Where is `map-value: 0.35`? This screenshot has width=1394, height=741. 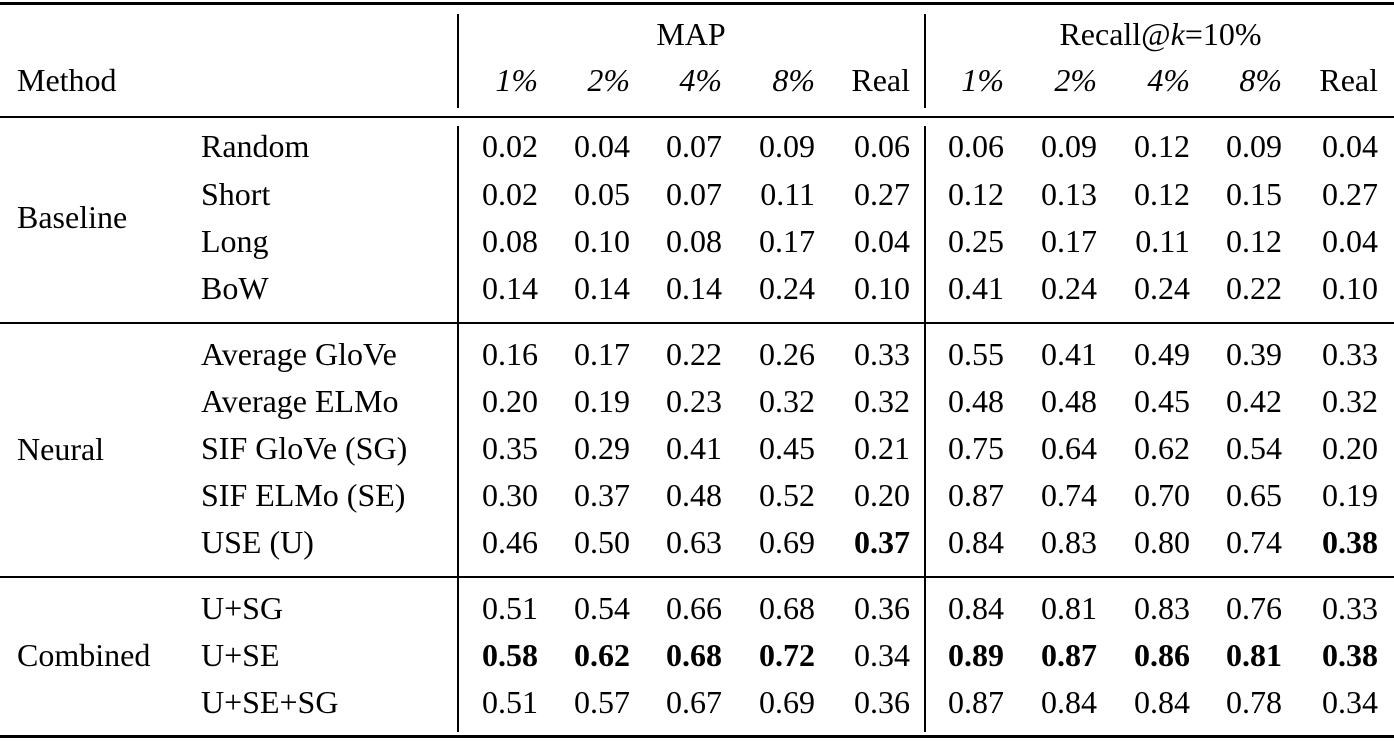
map-value: 0.35 is located at coordinates (510, 448).